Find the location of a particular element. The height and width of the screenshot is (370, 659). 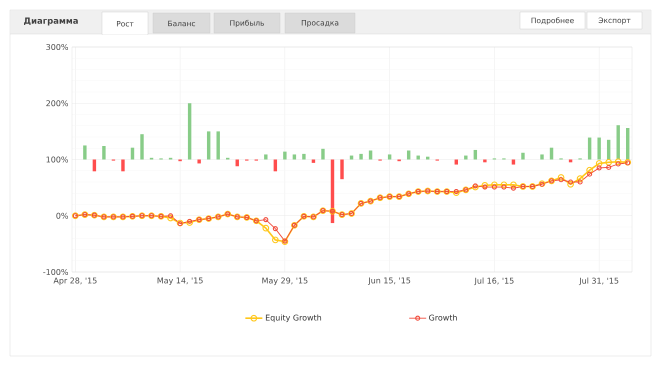

chart-title: Диаграмма is located at coordinates (51, 22).